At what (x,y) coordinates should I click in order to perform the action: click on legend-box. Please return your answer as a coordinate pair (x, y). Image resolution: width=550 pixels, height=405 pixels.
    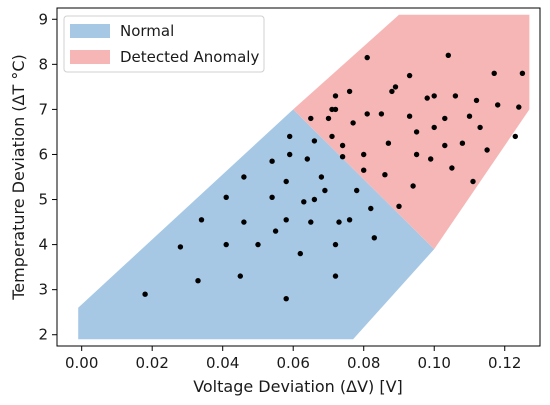
    Looking at the image, I should click on (164, 44).